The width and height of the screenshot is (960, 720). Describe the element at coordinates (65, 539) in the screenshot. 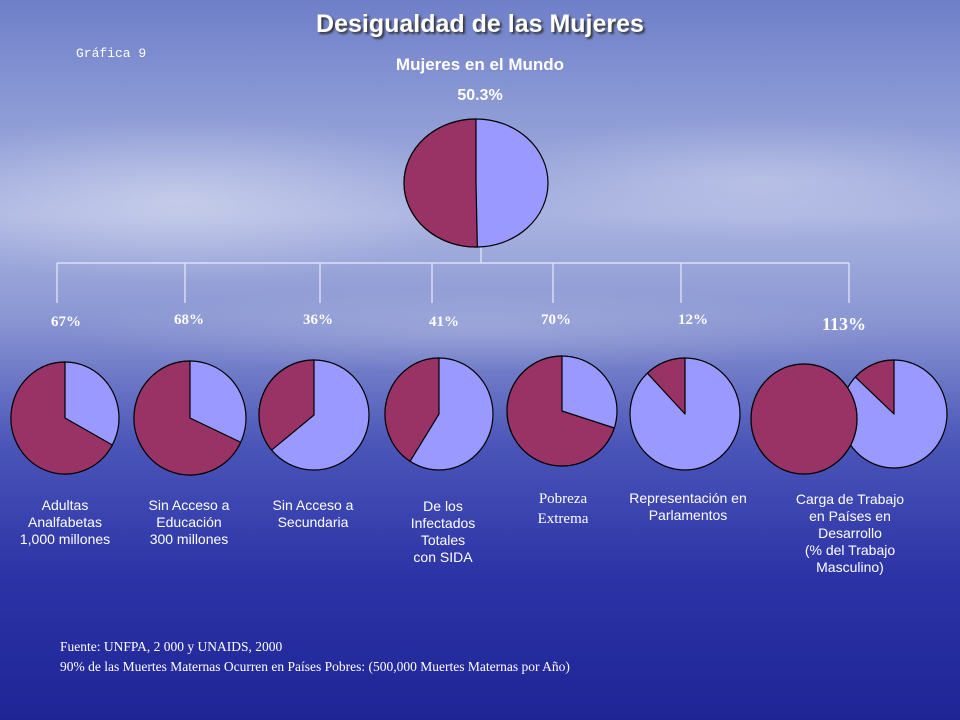

I see `pie-category-label-1-line-3: 1,000 millones` at that location.